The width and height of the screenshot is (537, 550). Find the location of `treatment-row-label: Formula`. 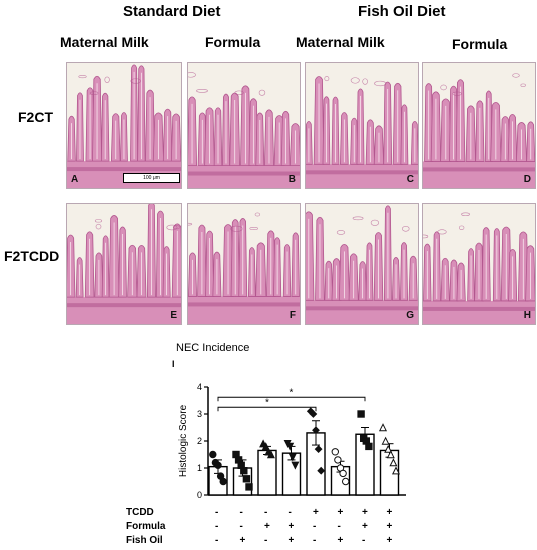

treatment-row-label: Formula is located at coordinates (146, 526).